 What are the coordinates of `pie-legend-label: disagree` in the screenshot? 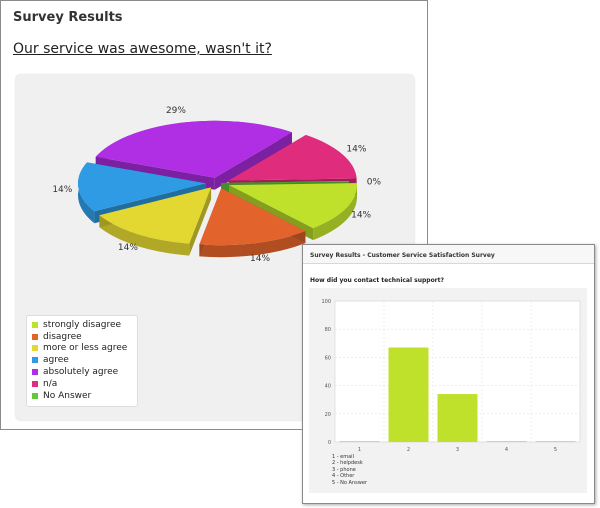 It's located at (62, 336).